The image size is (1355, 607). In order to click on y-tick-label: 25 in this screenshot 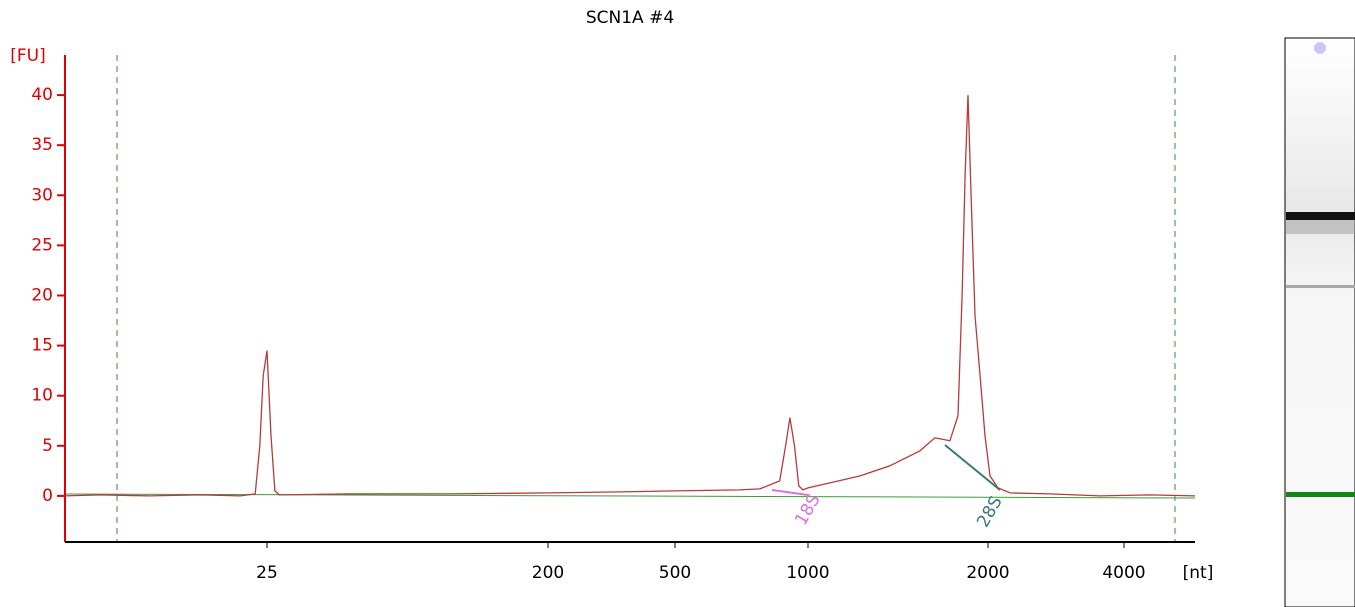, I will do `click(42, 245)`.